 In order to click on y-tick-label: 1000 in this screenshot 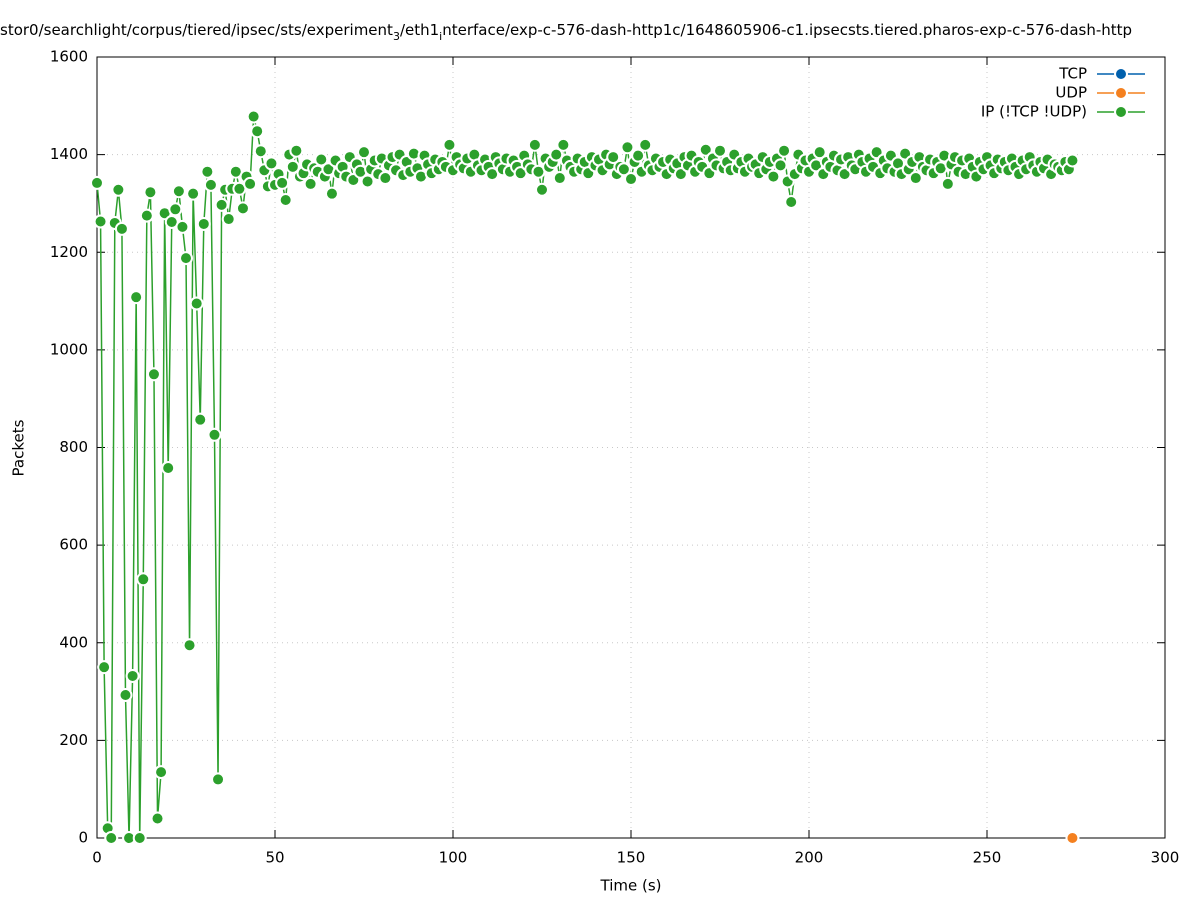, I will do `click(69, 349)`.